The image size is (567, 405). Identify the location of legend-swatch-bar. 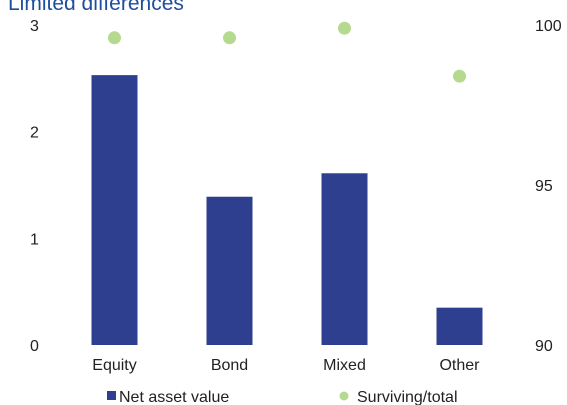
(111, 395).